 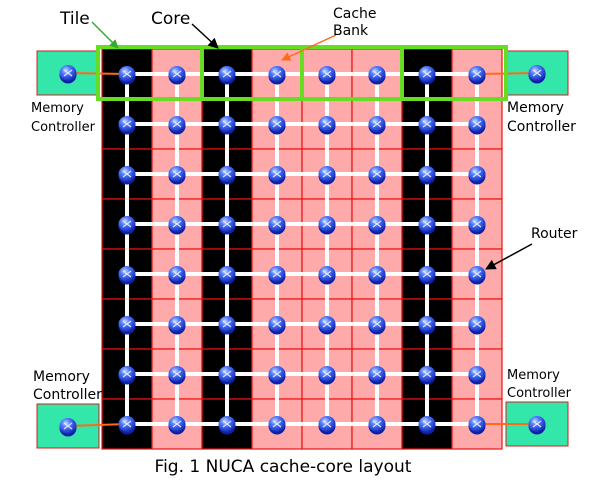 I want to click on tile-outlines, so click(x=302, y=73).